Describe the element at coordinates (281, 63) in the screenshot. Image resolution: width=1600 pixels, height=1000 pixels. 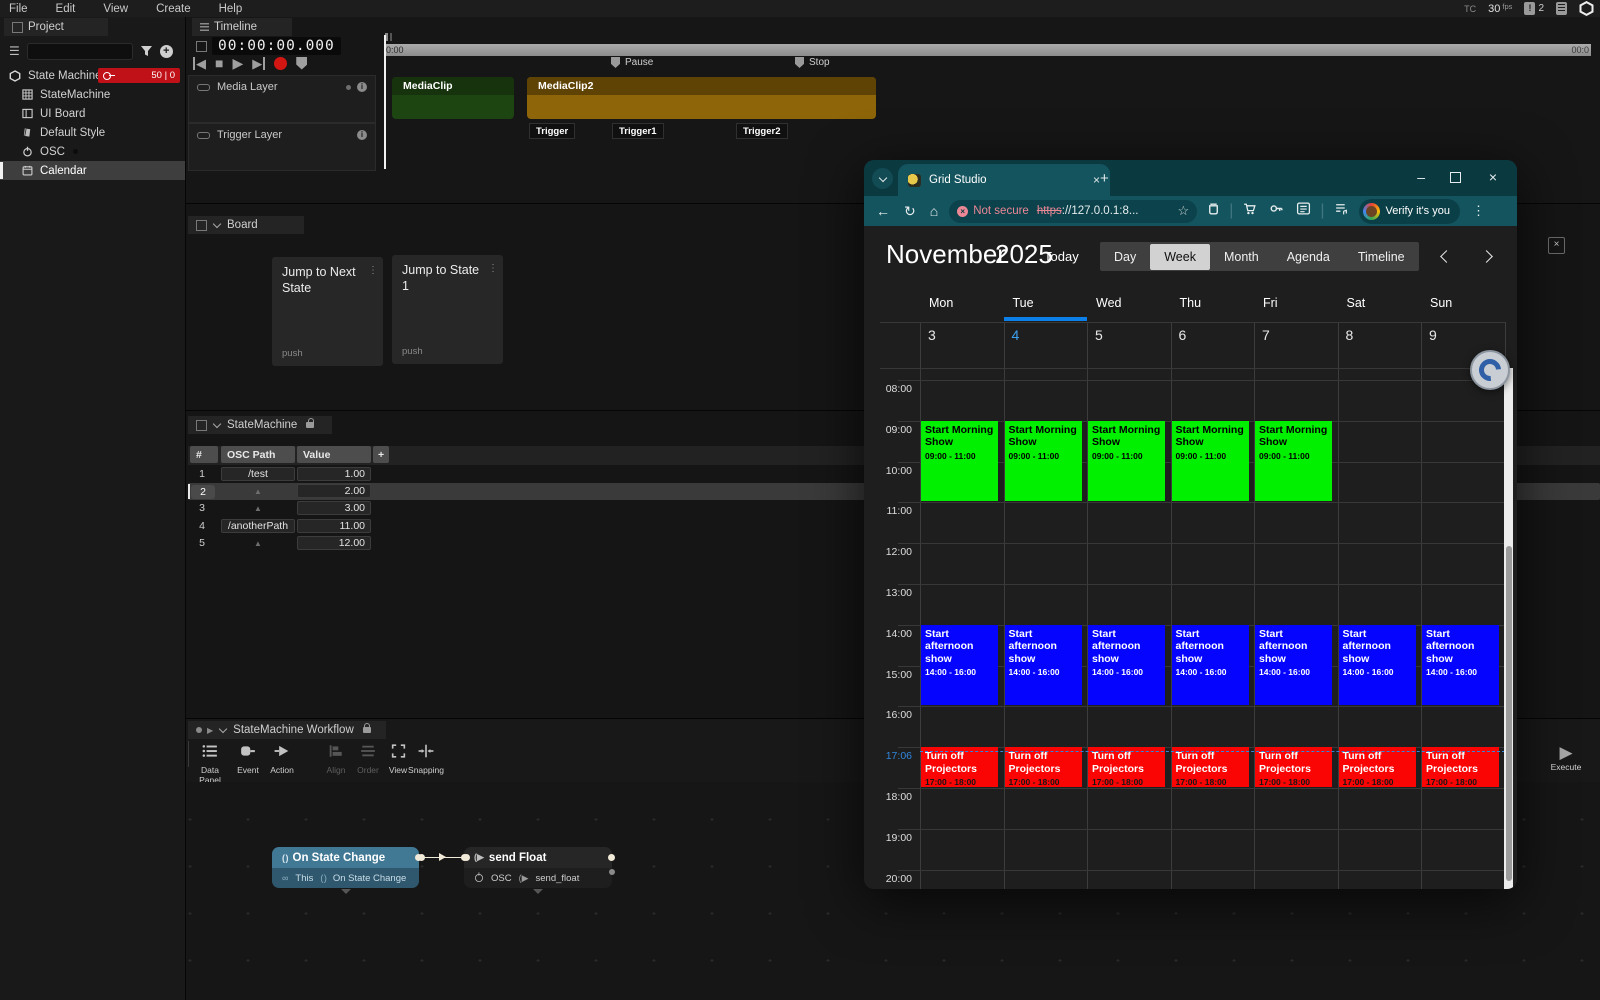
I see `record-button` at that location.